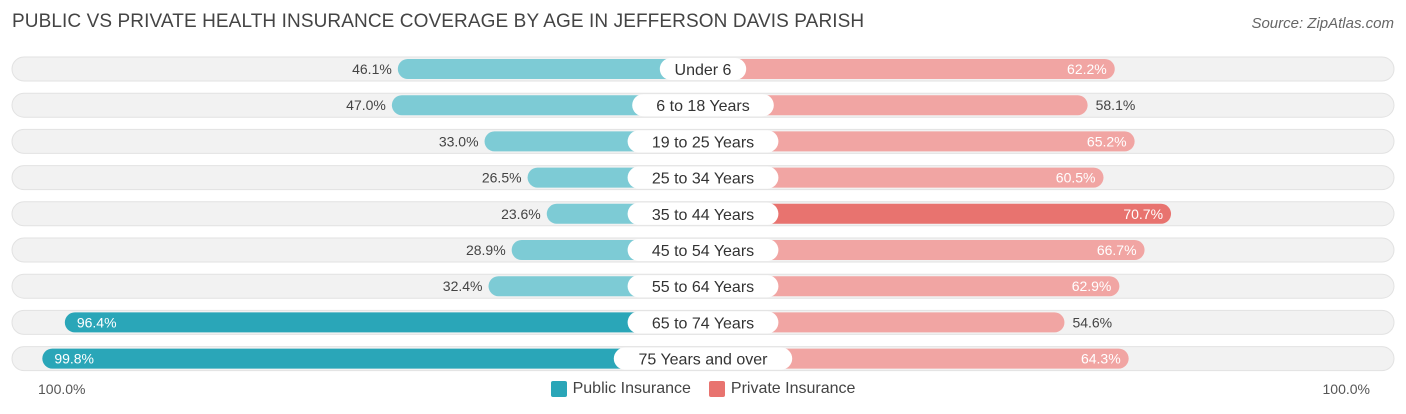 This screenshot has height=414, width=1406. I want to click on category-label: 65 to 74 Years, so click(703, 323).